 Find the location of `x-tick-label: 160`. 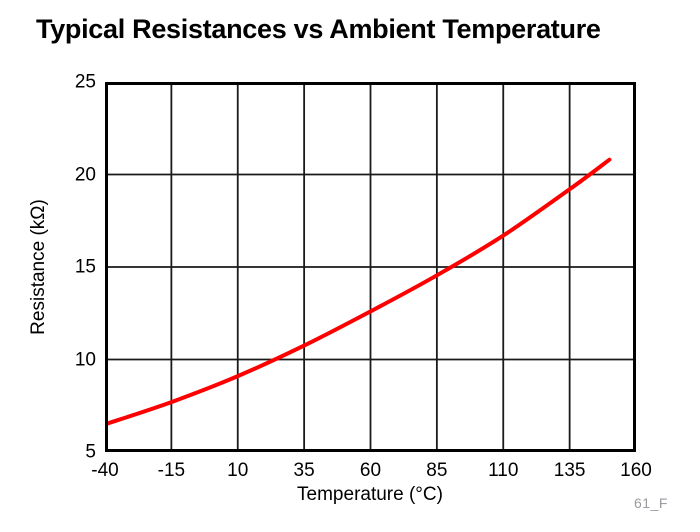

x-tick-label: 160 is located at coordinates (636, 470).